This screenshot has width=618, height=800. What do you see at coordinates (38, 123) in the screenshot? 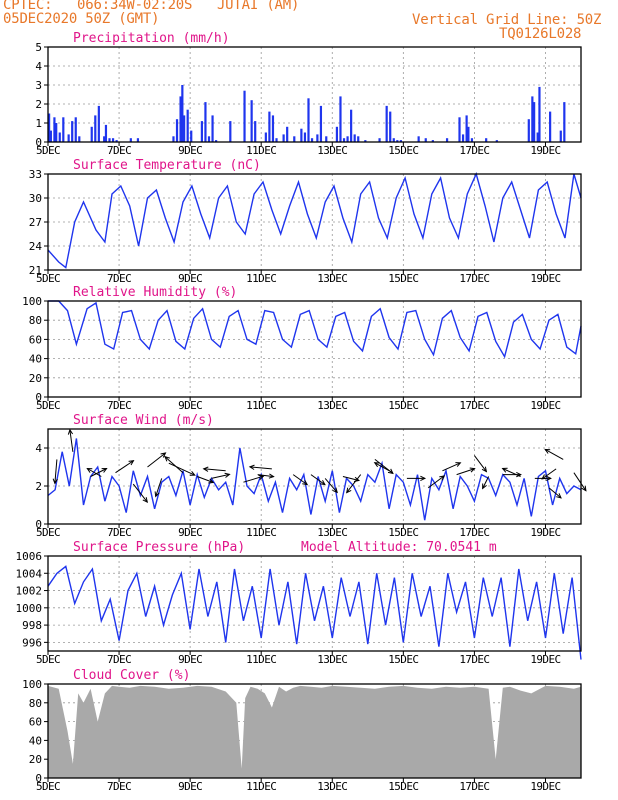
I see `precip-ytick-label: 1` at bounding box center [38, 123].